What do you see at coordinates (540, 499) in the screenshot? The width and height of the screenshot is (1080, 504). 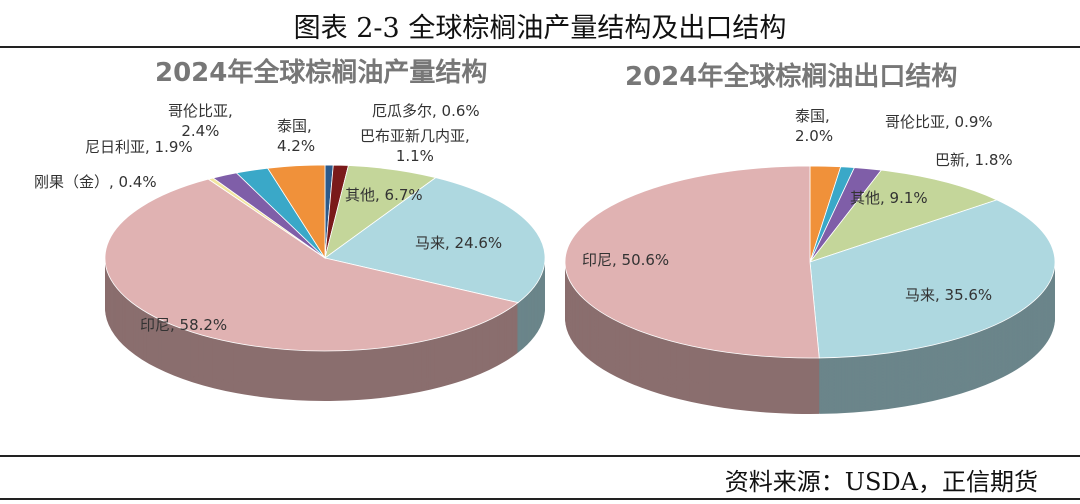 I see `footer-rule` at bounding box center [540, 499].